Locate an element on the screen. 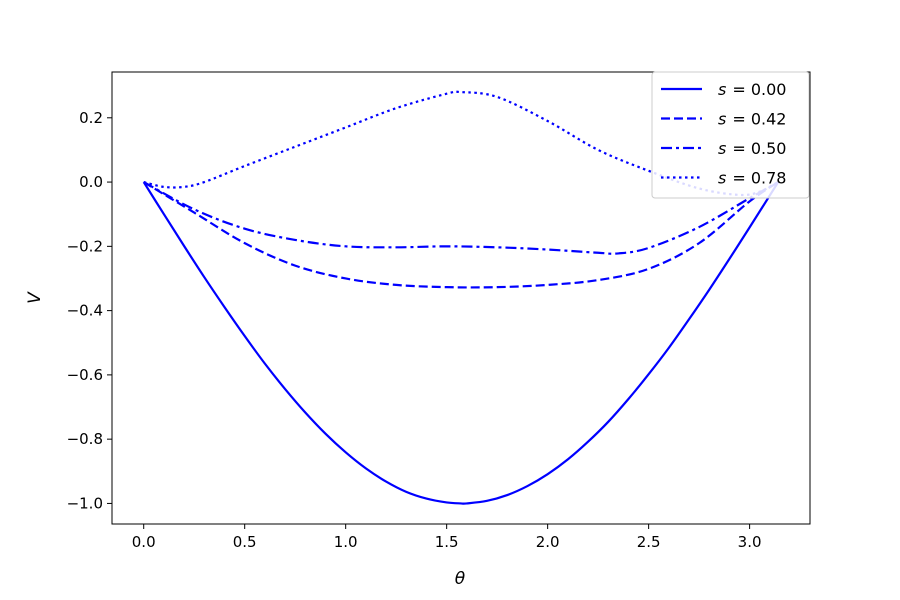 This screenshot has width=900, height=600. x-tick-label: 1.5 is located at coordinates (447, 542).